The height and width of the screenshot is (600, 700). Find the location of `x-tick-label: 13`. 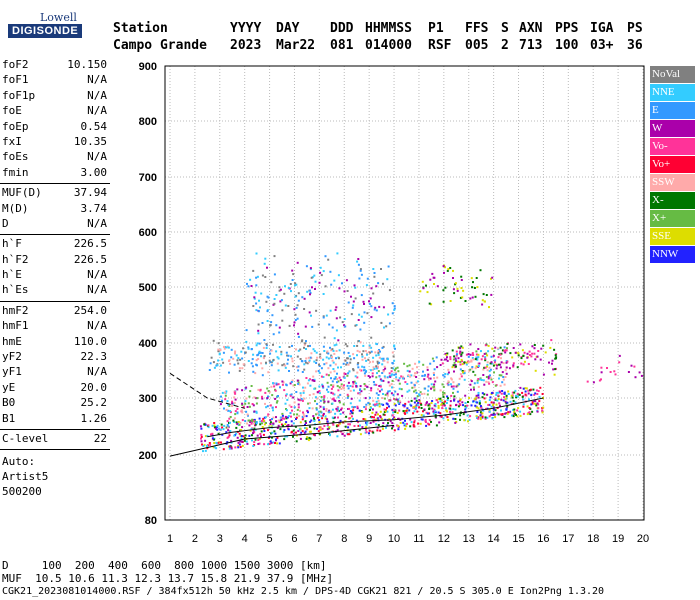

x-tick-label: 13 is located at coordinates (469, 539).